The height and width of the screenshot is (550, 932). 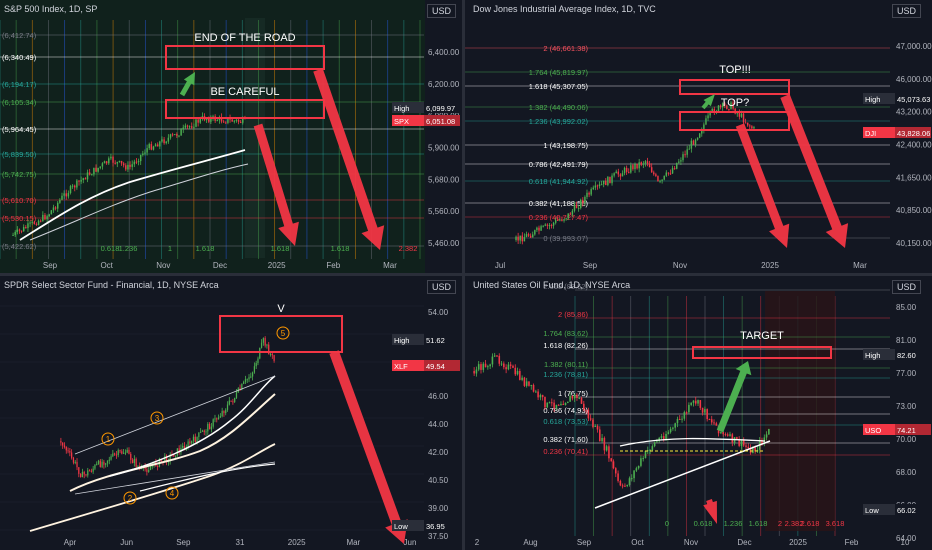 I want to click on uso-currency: USD, so click(x=907, y=287).